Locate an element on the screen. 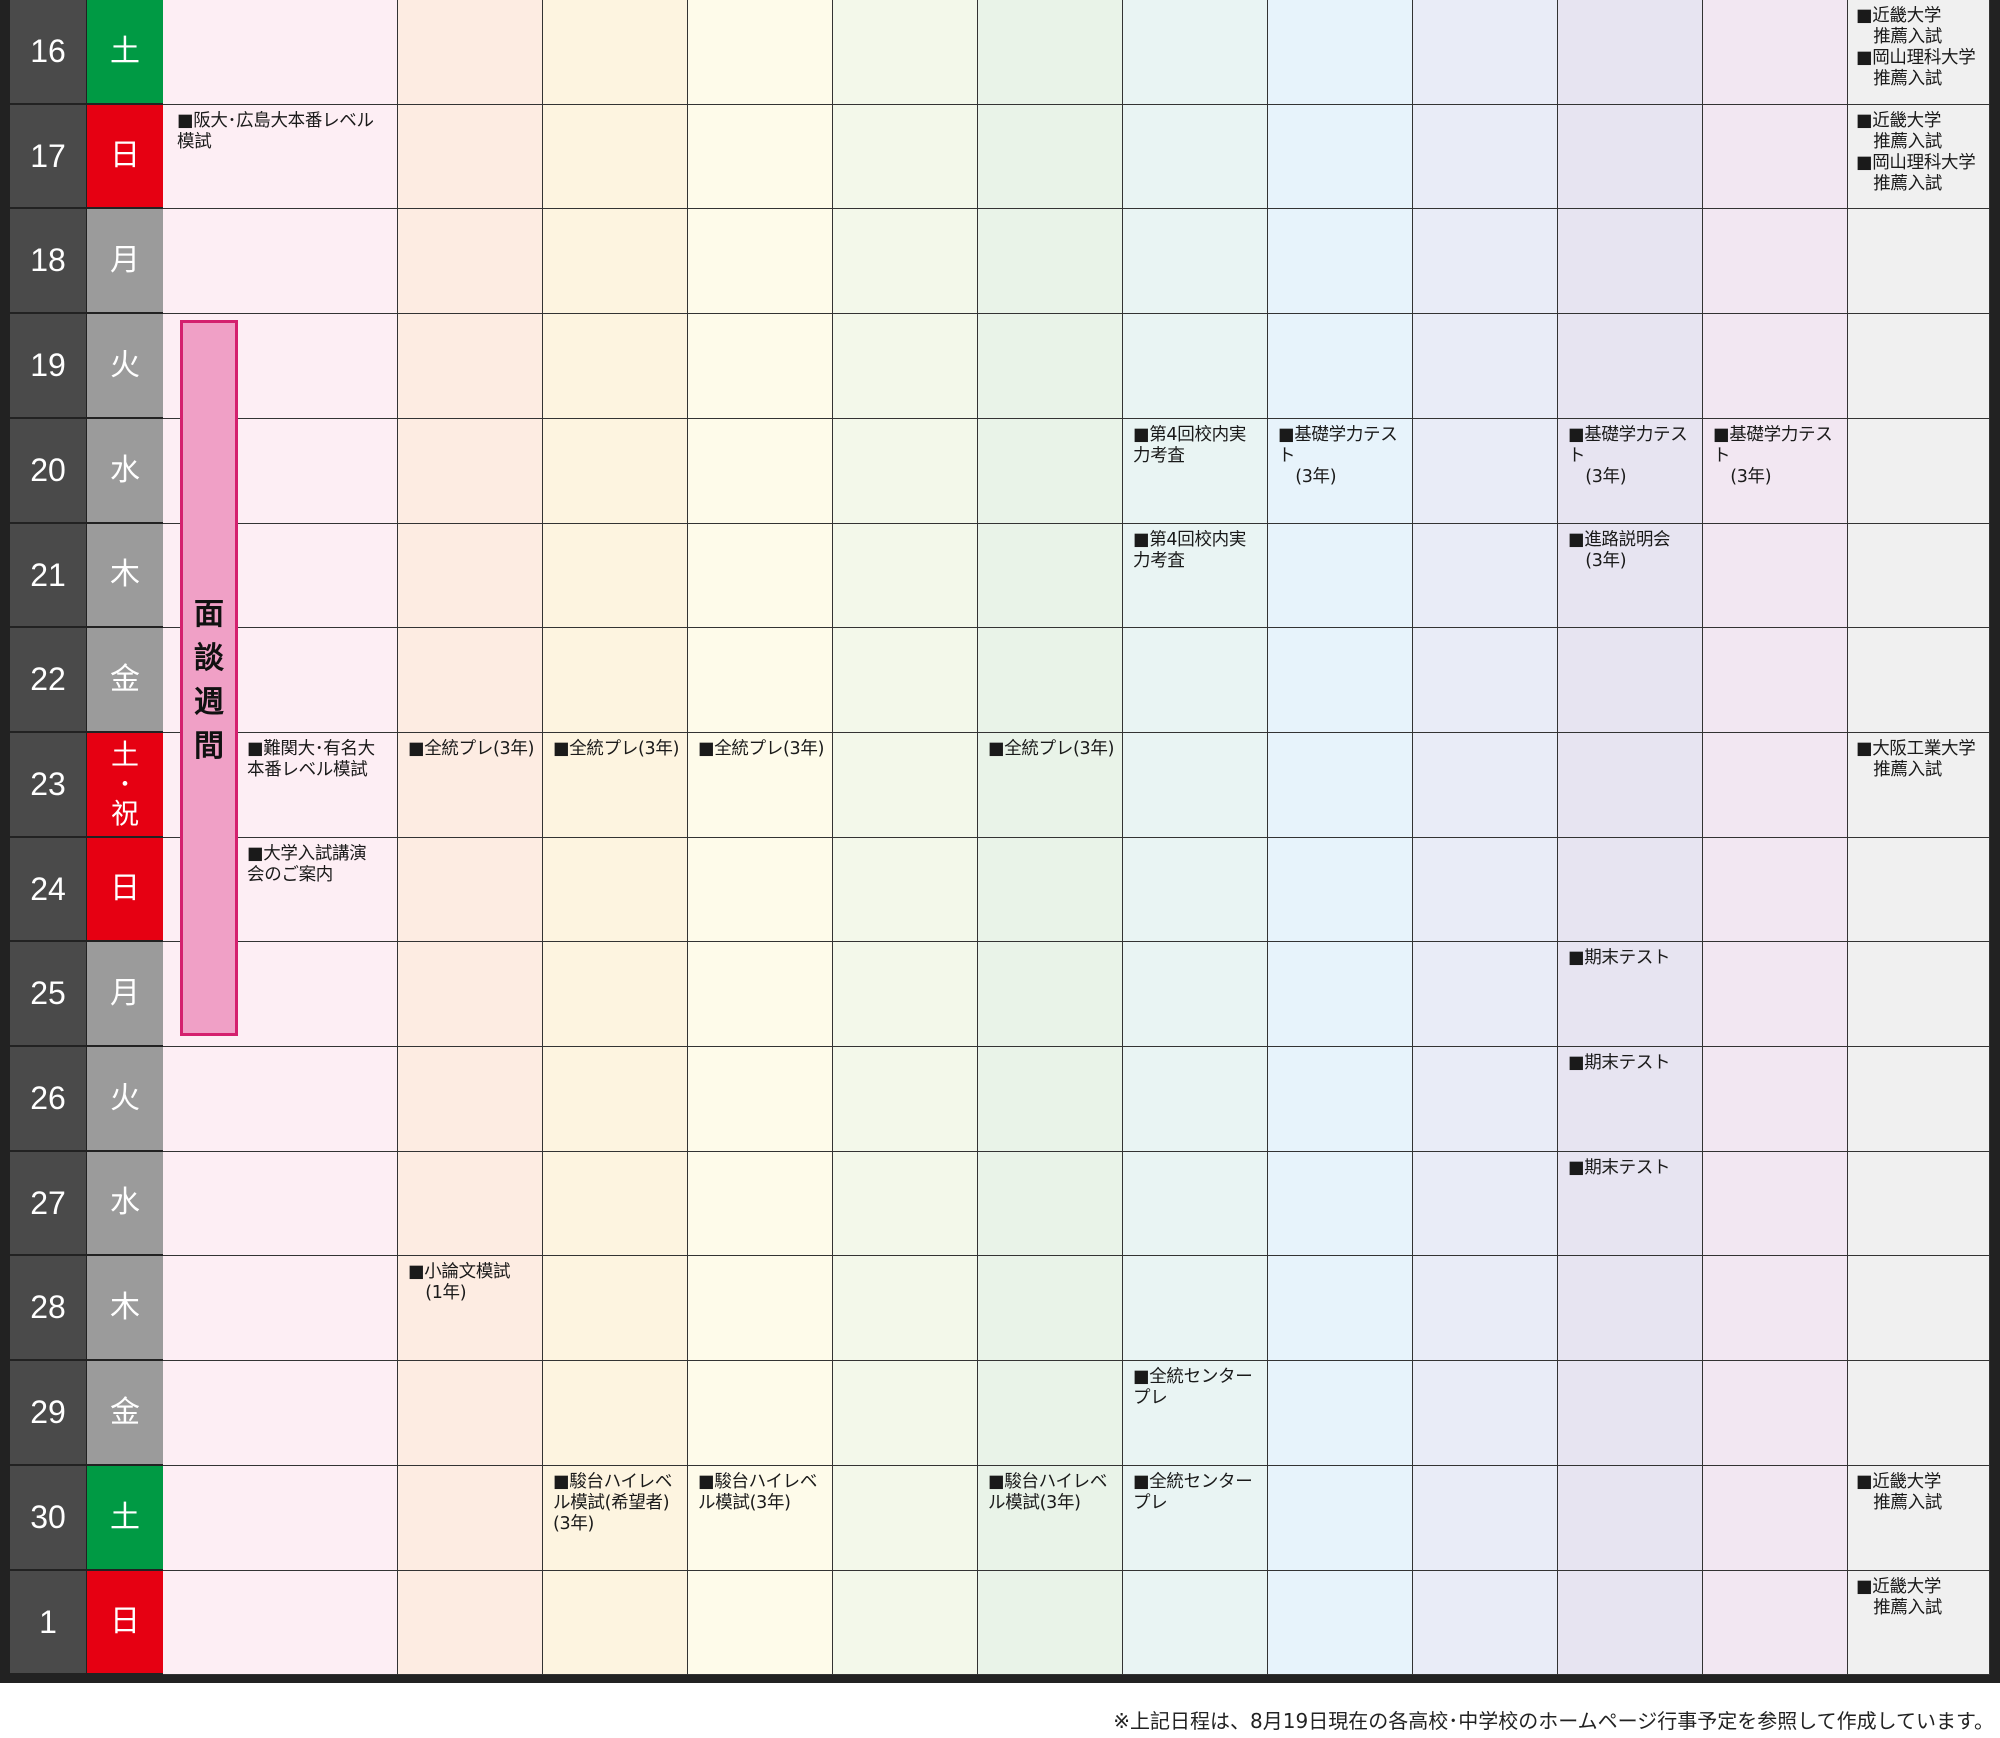 This screenshot has width=2000, height=1738. day-number: 18 is located at coordinates (48, 260).